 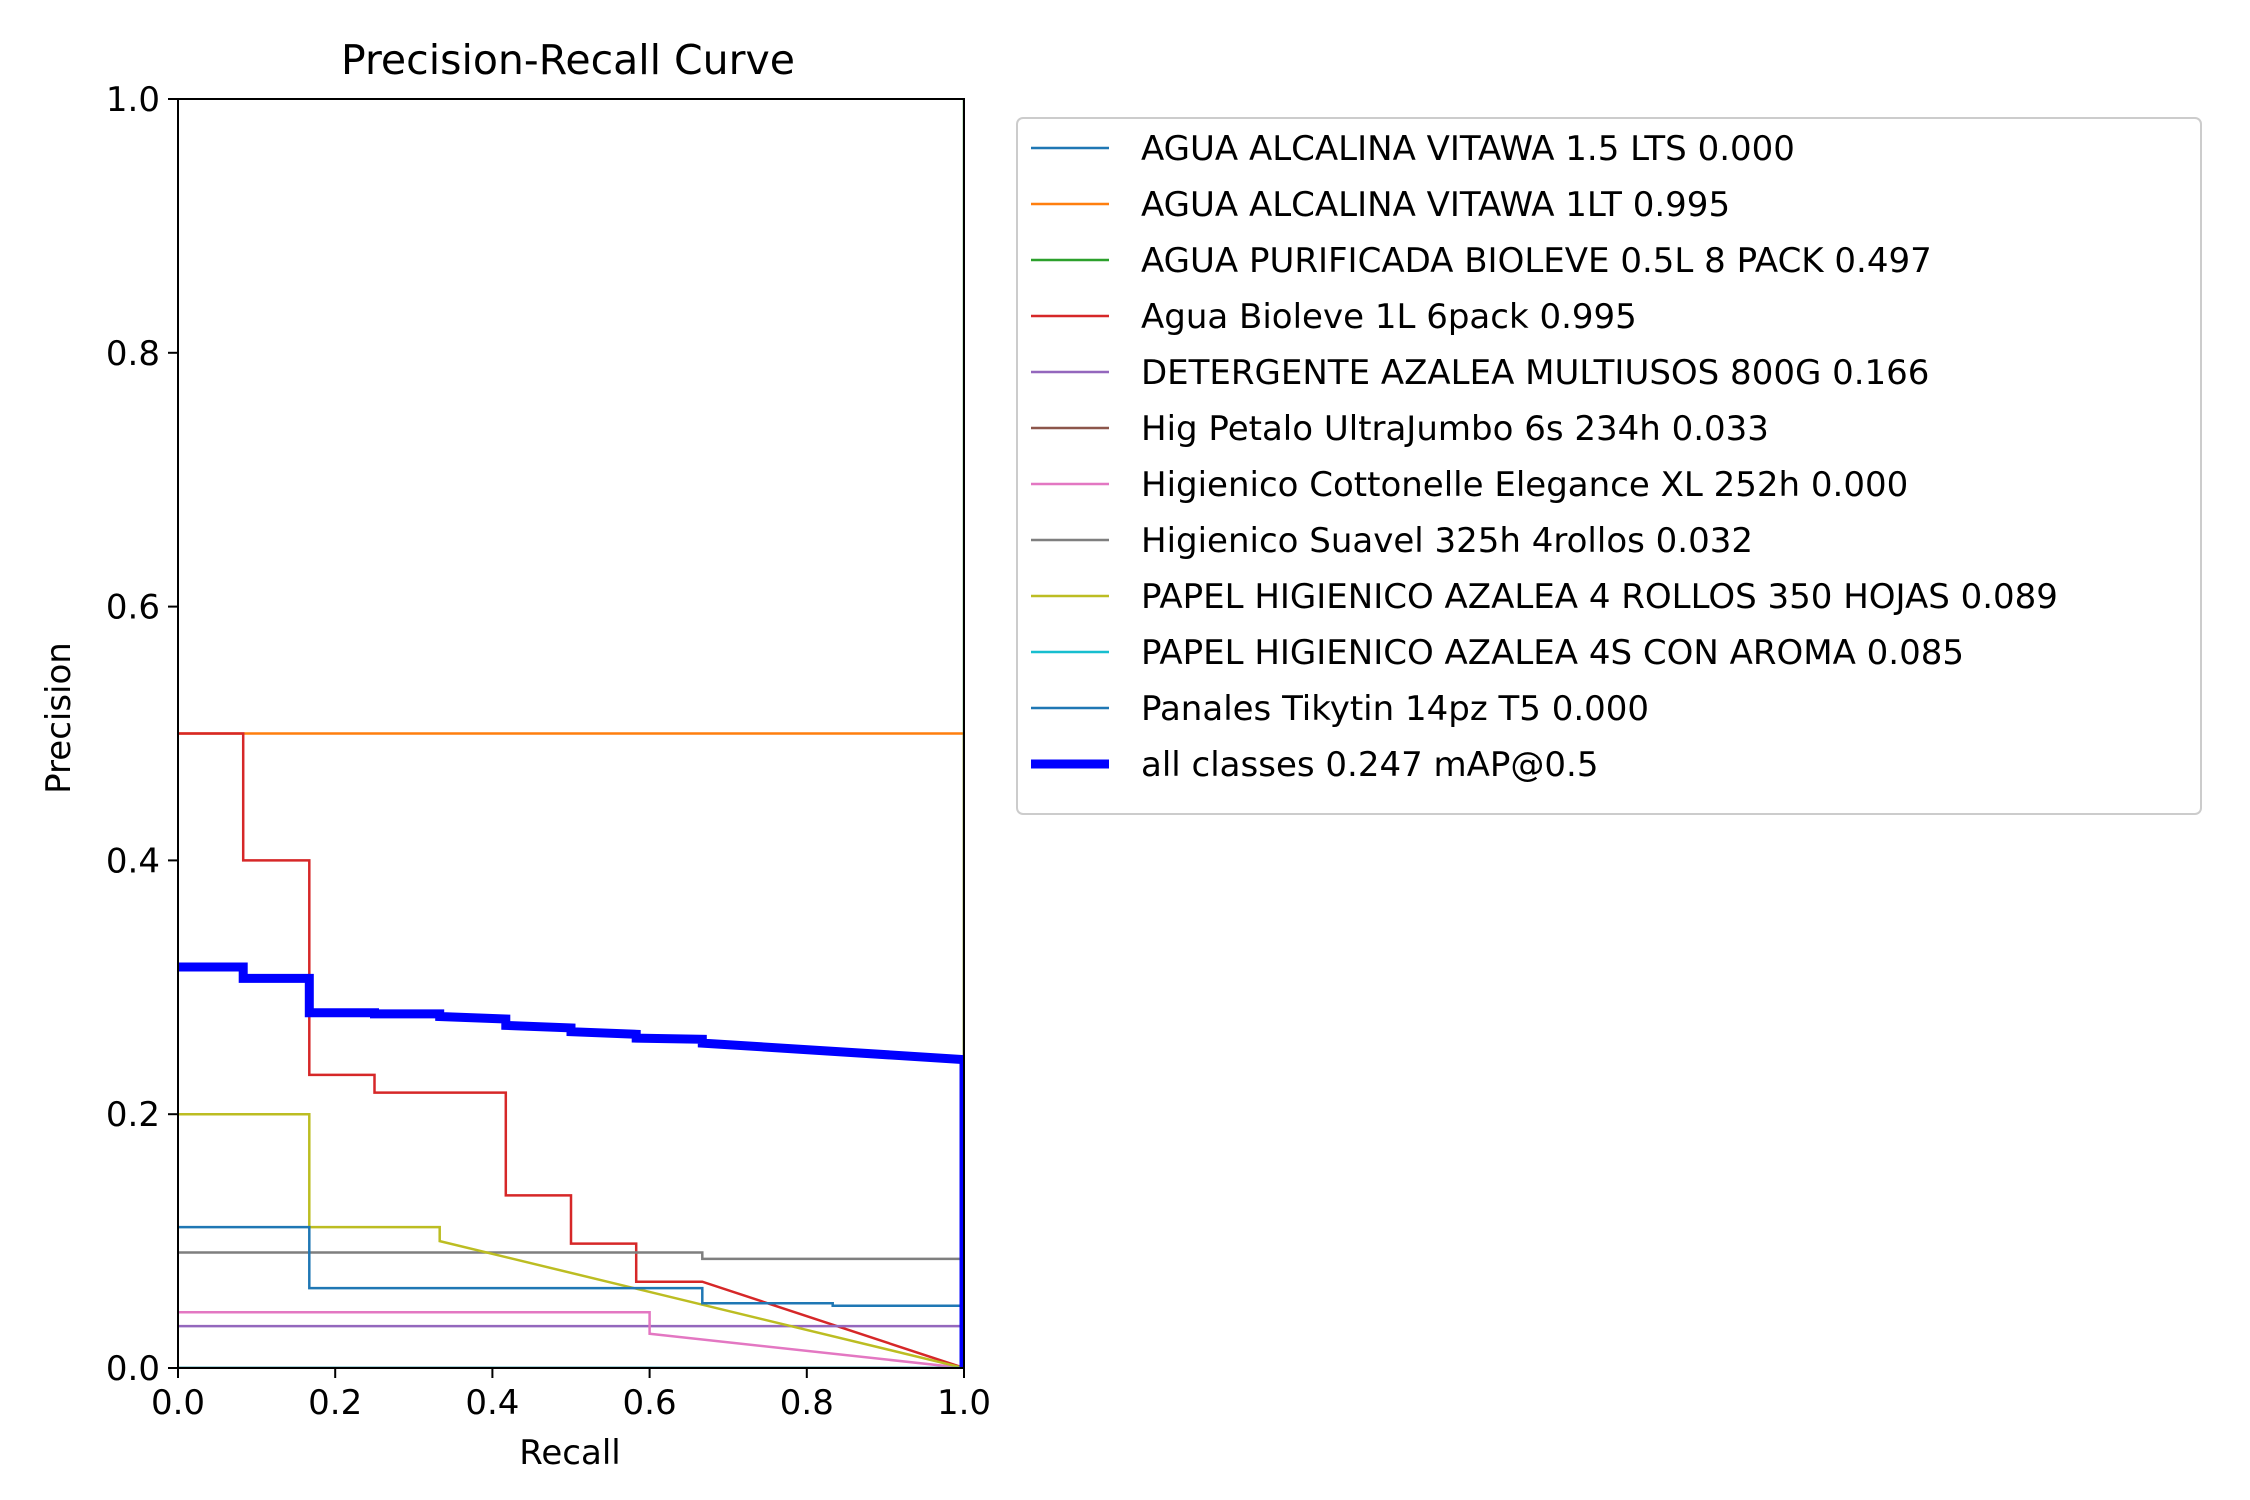 I want to click on x-tick-label: 1.0, so click(x=964, y=1403).